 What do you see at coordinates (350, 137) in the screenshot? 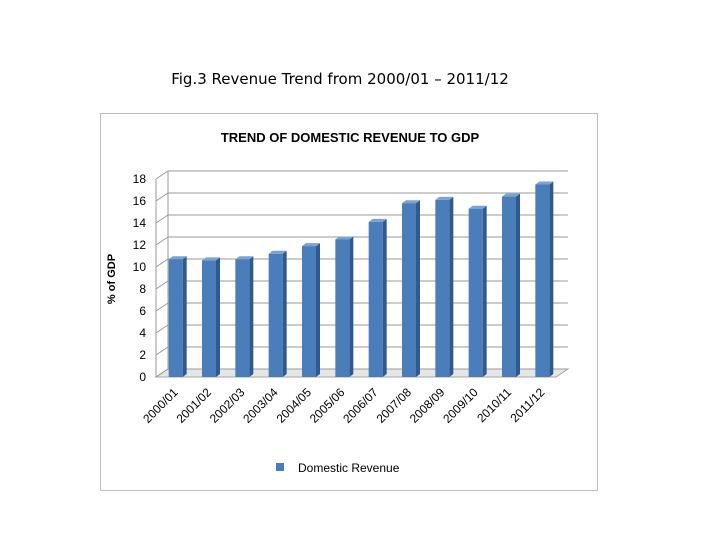
I see `chart-title: TREND OF DOMESTIC REVENUE TO GDP` at bounding box center [350, 137].